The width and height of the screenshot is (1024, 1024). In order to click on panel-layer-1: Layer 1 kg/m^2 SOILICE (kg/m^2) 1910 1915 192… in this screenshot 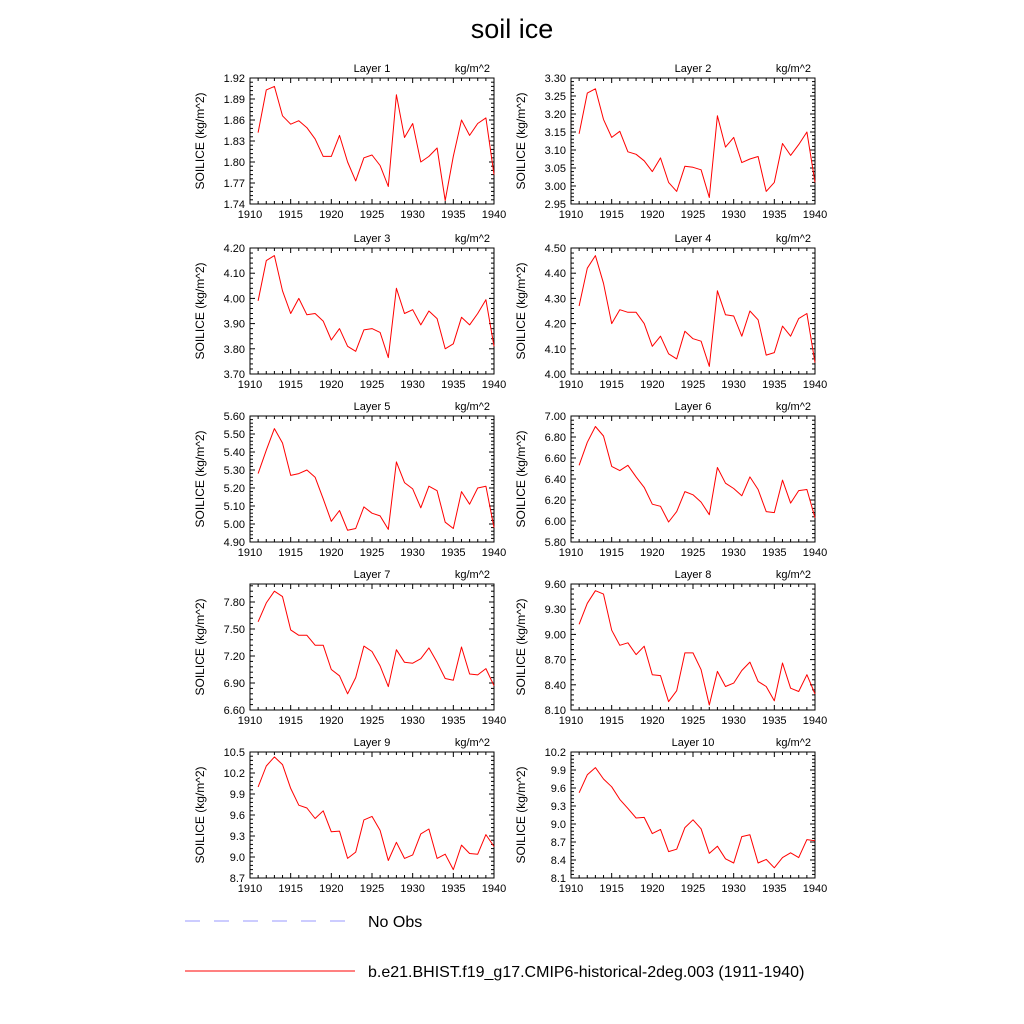, I will do `click(349, 142)`.